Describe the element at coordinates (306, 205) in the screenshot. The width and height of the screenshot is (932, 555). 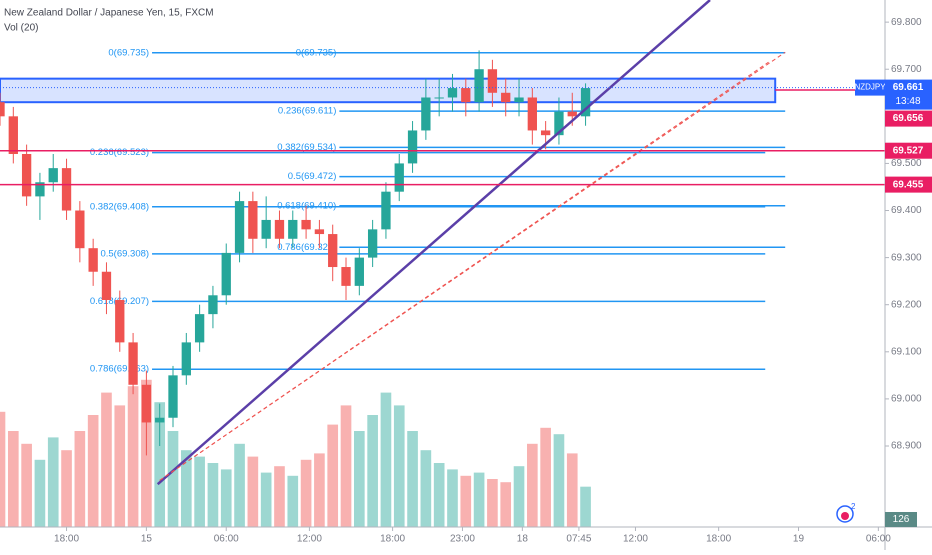
I see `fib-label: 0.618(69.410)` at that location.